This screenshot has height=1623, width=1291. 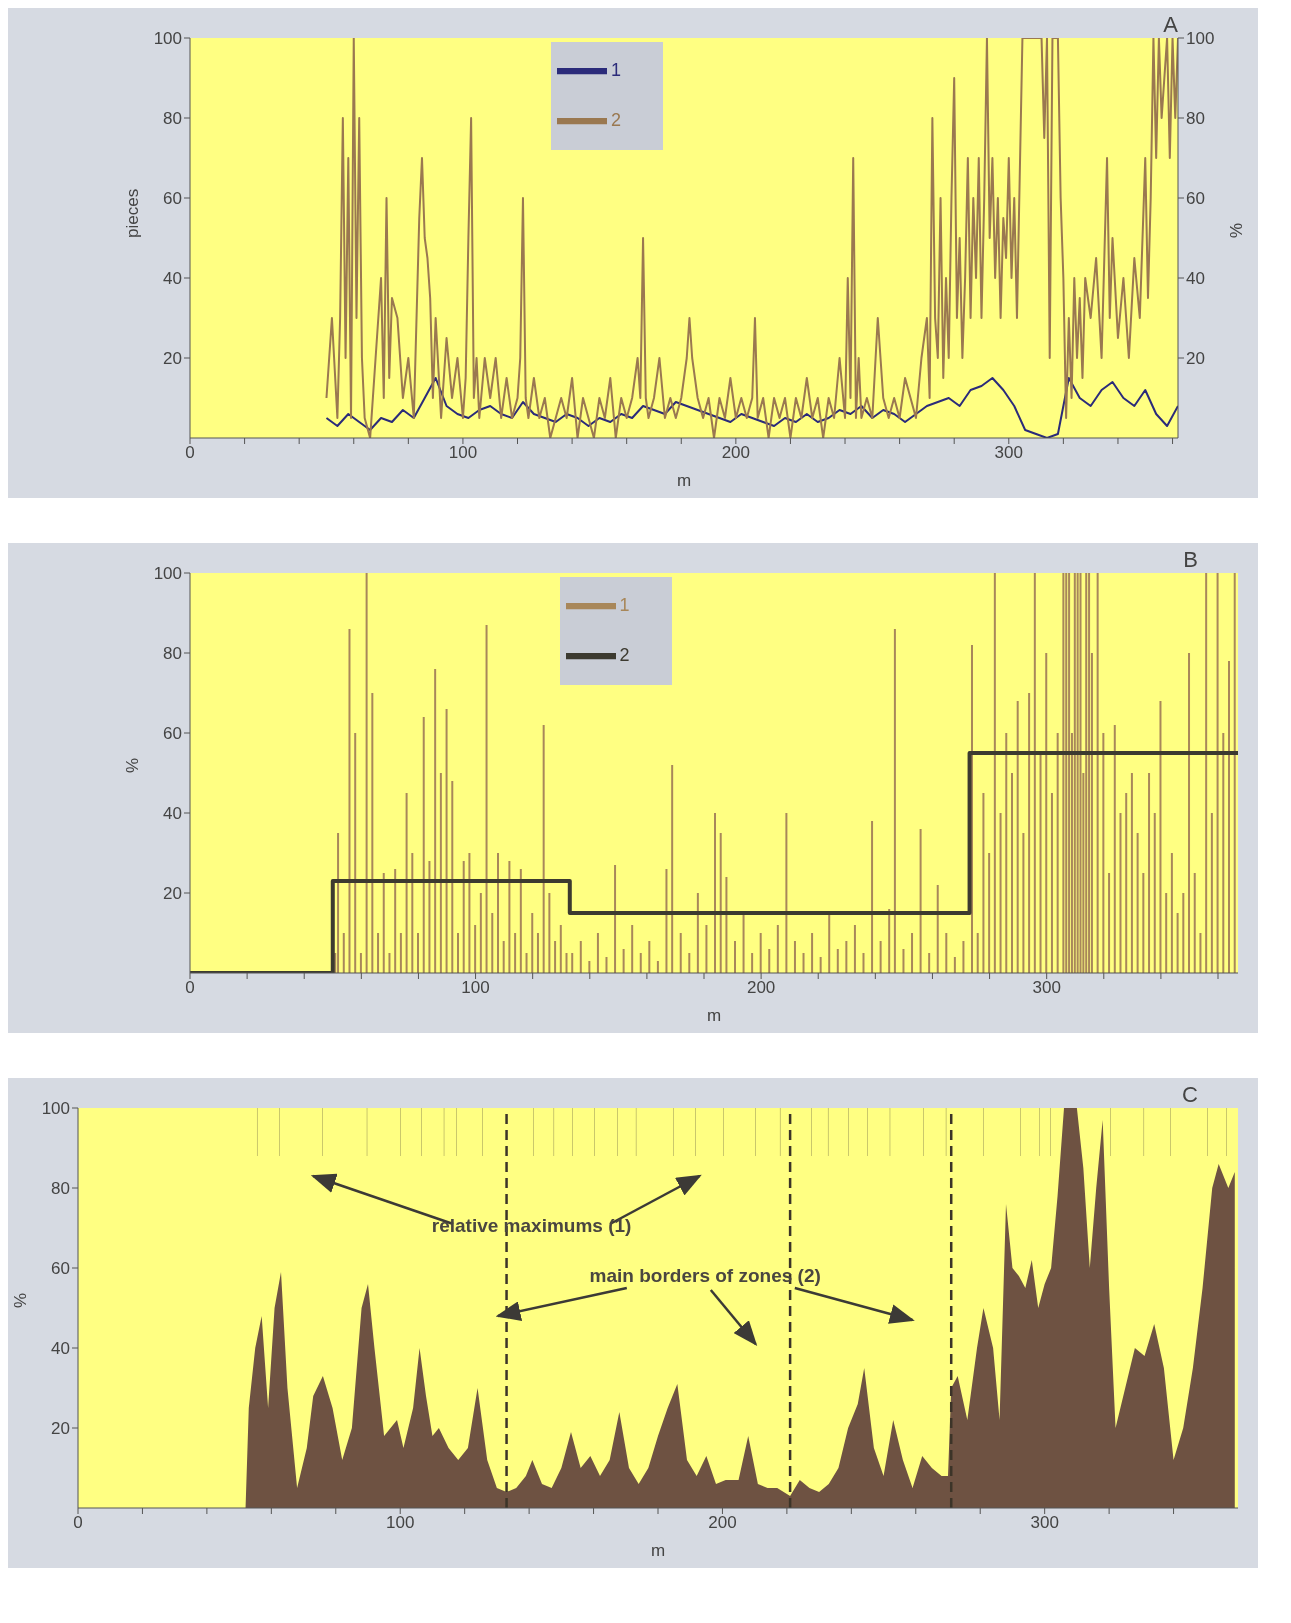 I want to click on chart-title: C, so click(x=1190, y=1095).